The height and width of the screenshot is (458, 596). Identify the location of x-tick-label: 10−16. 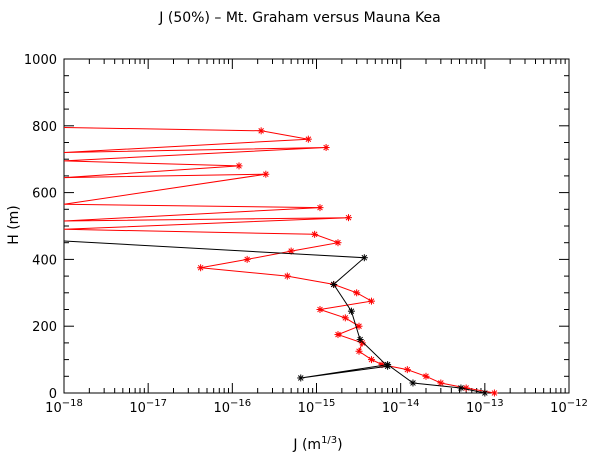
(233, 407).